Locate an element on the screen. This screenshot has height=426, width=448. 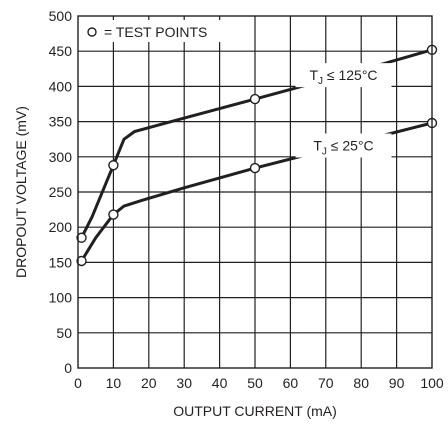
y-tick-label: 350 is located at coordinates (61, 122).